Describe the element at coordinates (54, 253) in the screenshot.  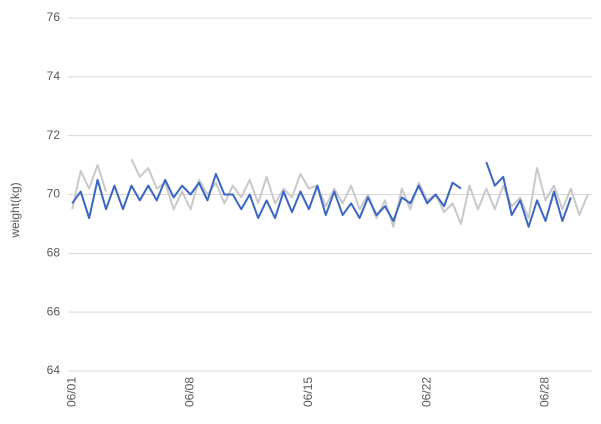
I see `y-tick-label: 68` at that location.